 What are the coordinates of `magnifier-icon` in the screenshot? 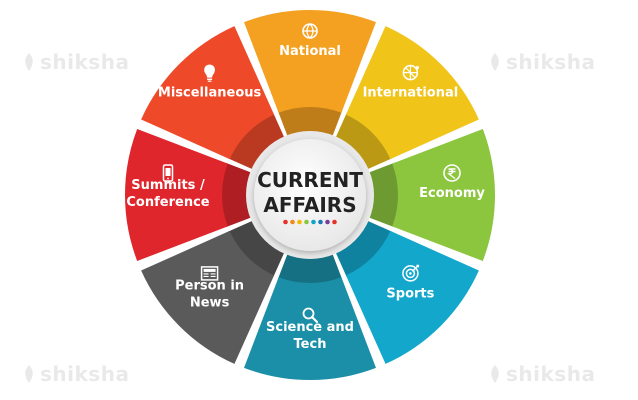 It's located at (310, 315).